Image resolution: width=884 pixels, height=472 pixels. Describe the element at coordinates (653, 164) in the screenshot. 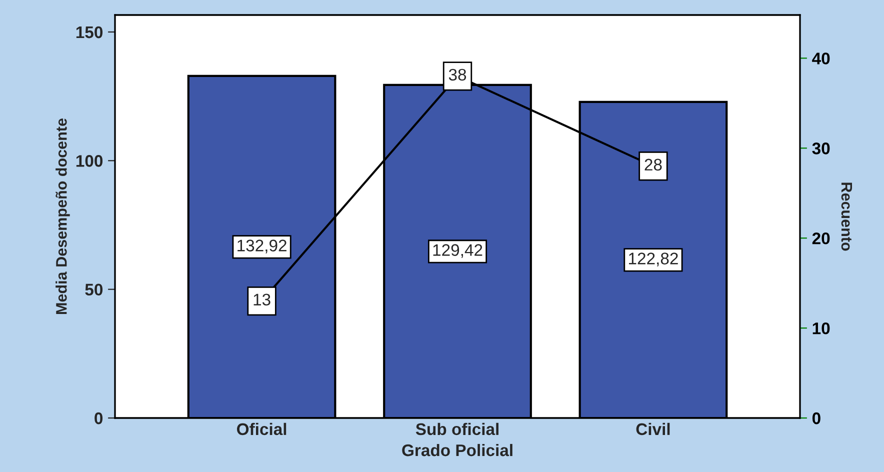

I see `data-label: 28` at that location.